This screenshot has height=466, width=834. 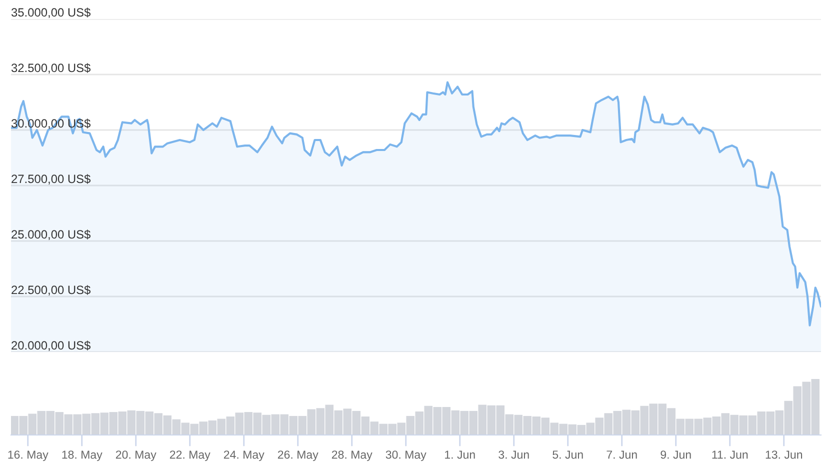 What do you see at coordinates (51, 179) in the screenshot?
I see `y-tick-label: 27.500,00 US$` at bounding box center [51, 179].